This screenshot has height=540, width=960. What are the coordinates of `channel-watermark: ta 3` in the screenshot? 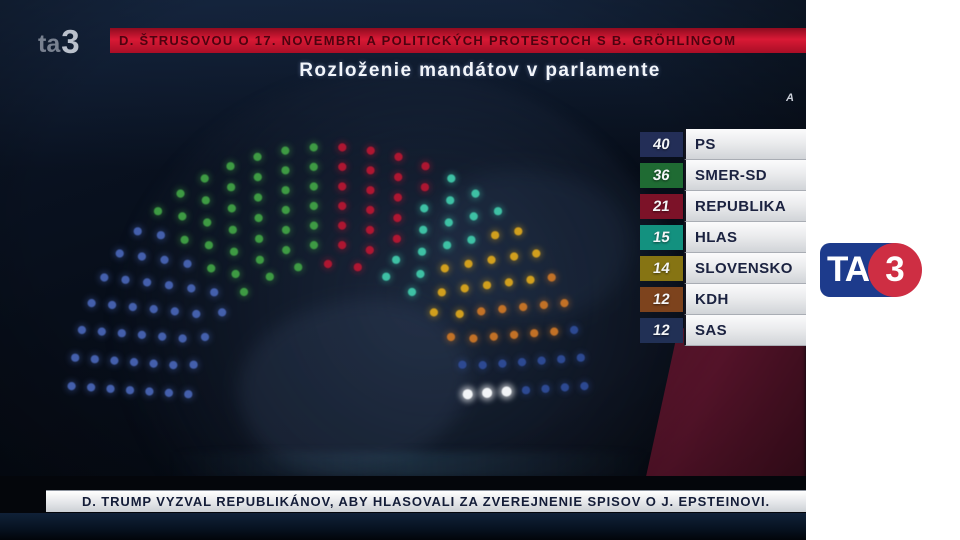 It's located at (59, 39).